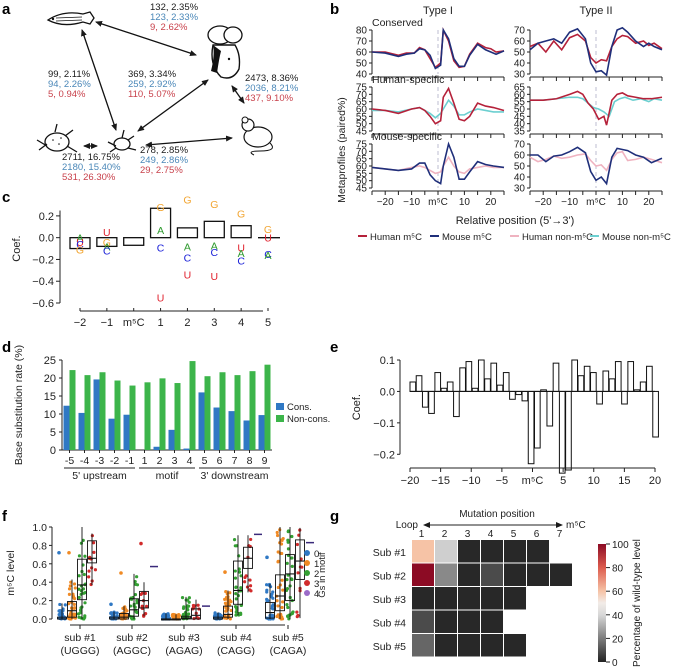  What do you see at coordinates (152, 84) in the screenshot?
I see `edge-count-label: 259, 2.92%` at bounding box center [152, 84].